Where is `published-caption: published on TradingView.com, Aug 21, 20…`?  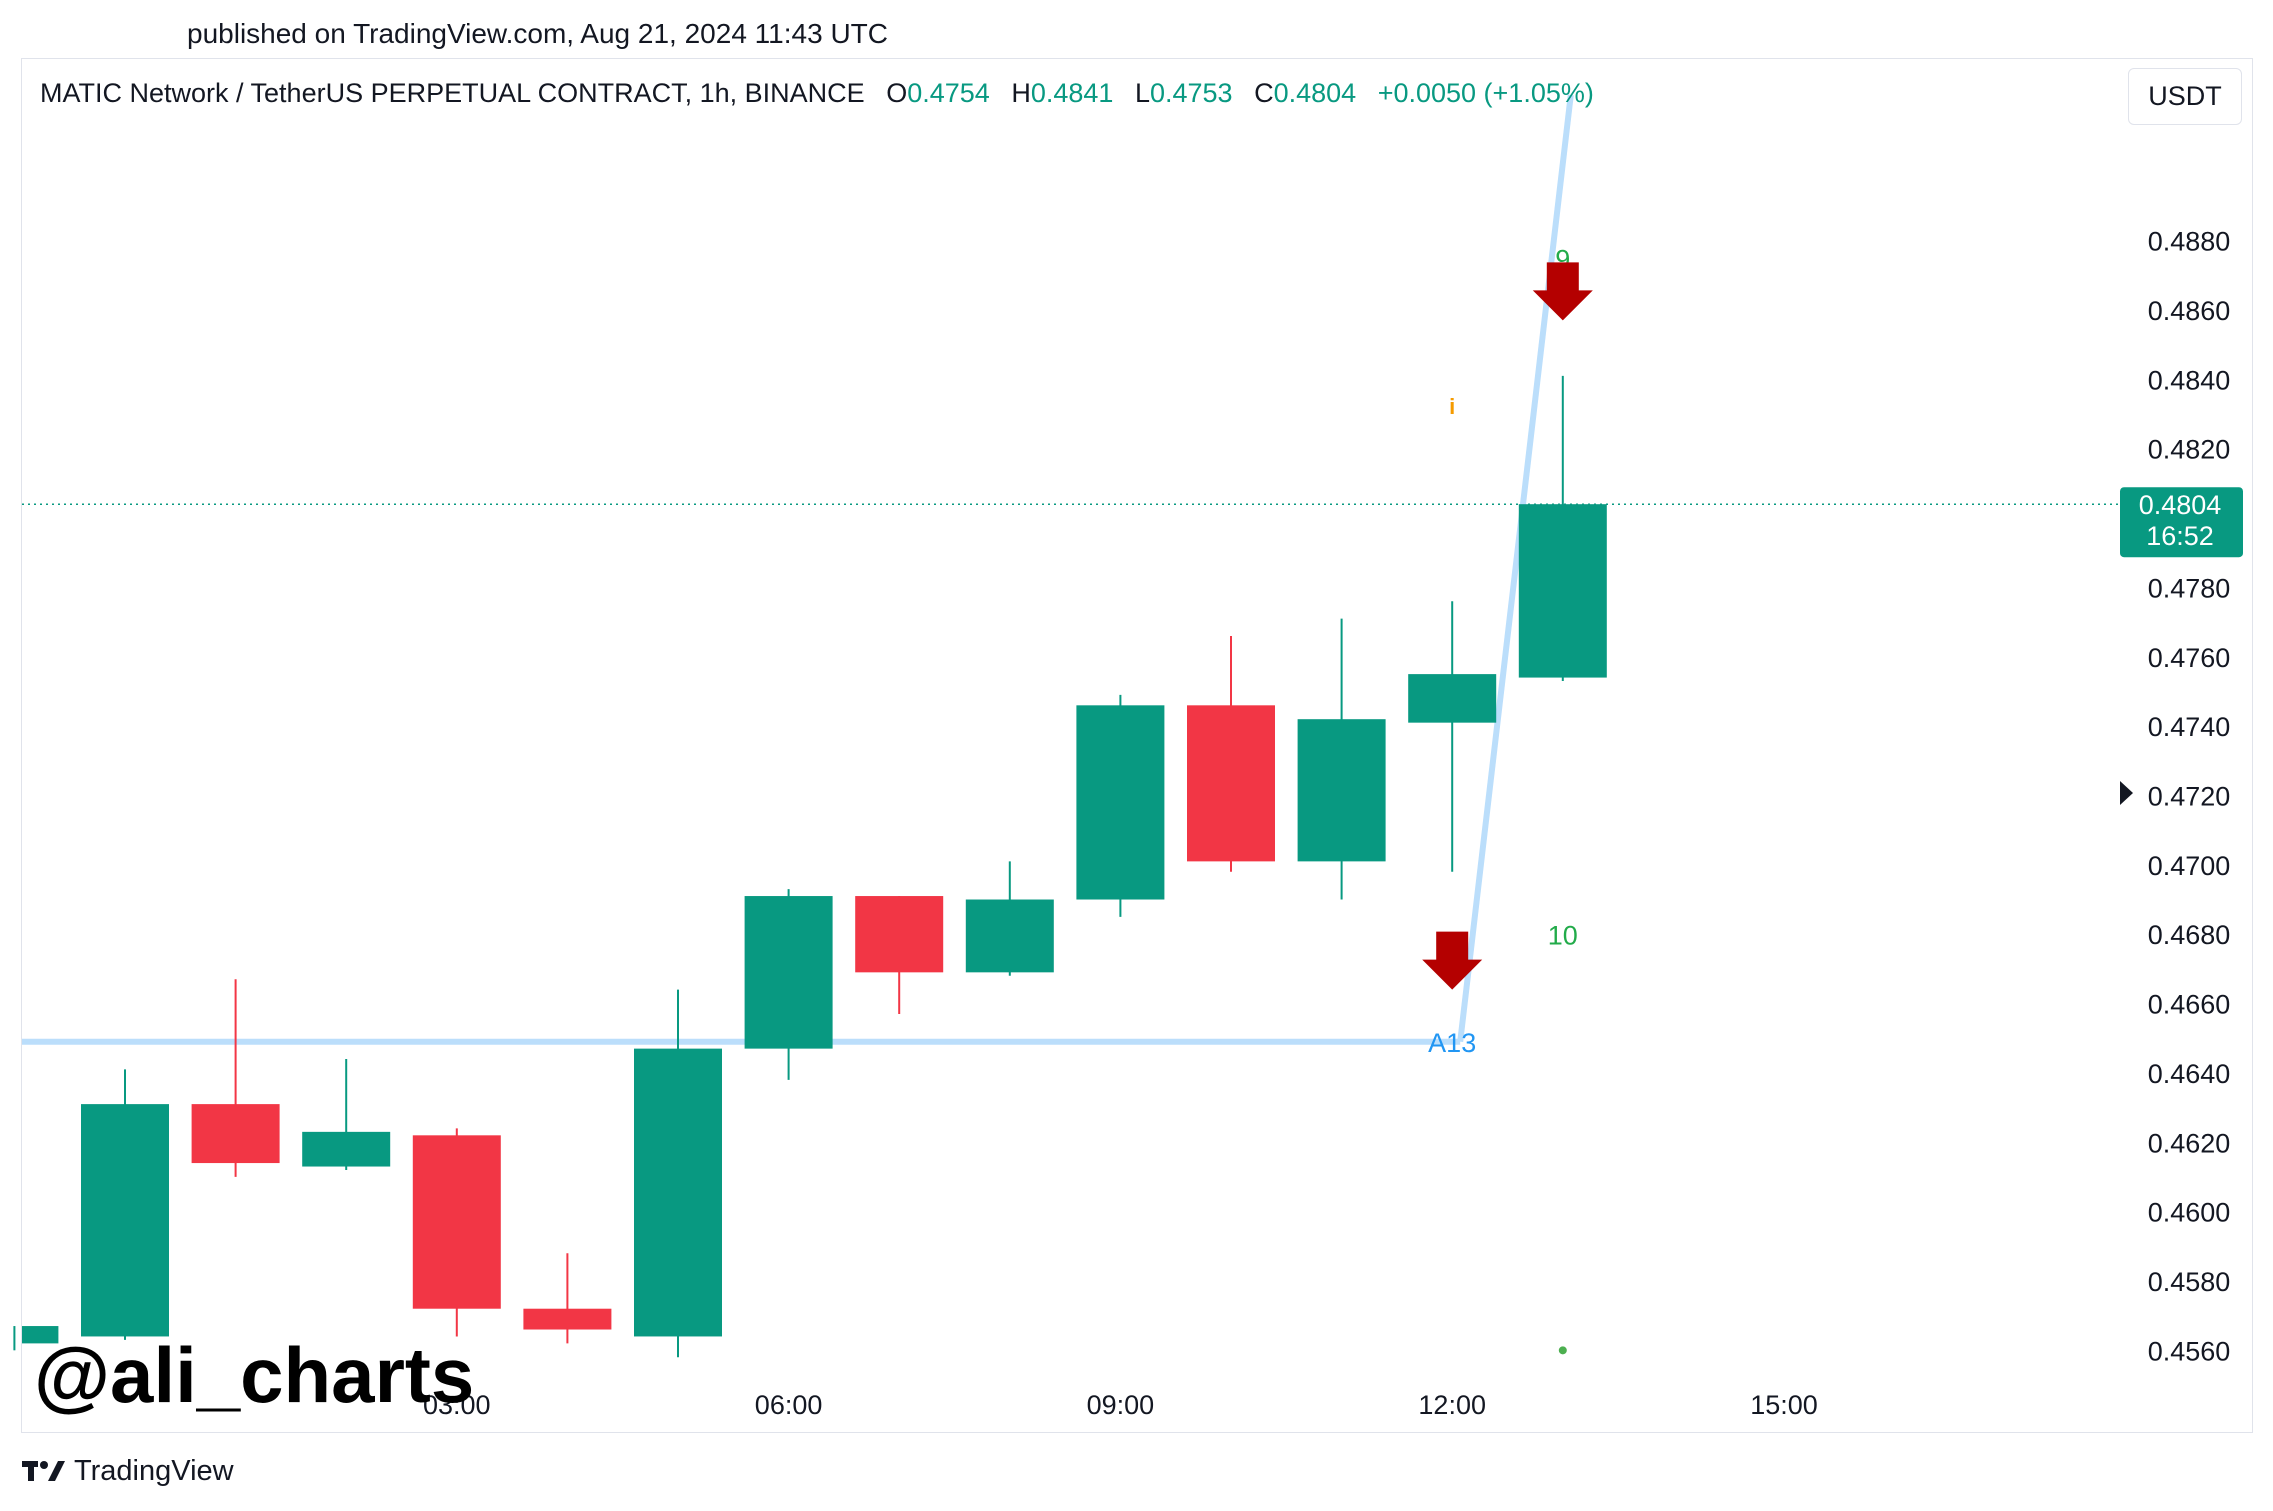
published-caption: published on TradingView.com, Aug 21, 20… is located at coordinates (537, 33).